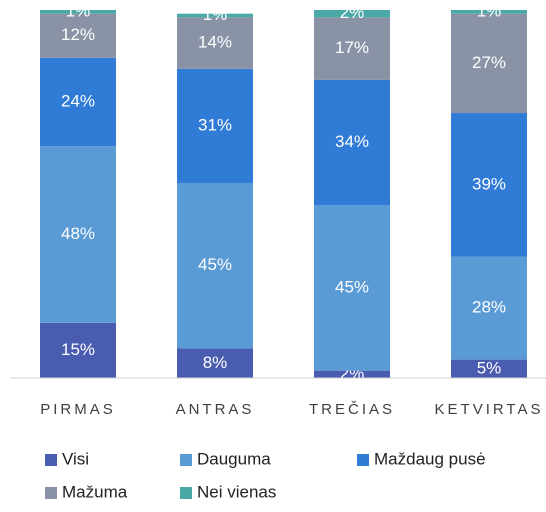 This screenshot has height=512, width=546. I want to click on value-label: 39%, so click(489, 183).